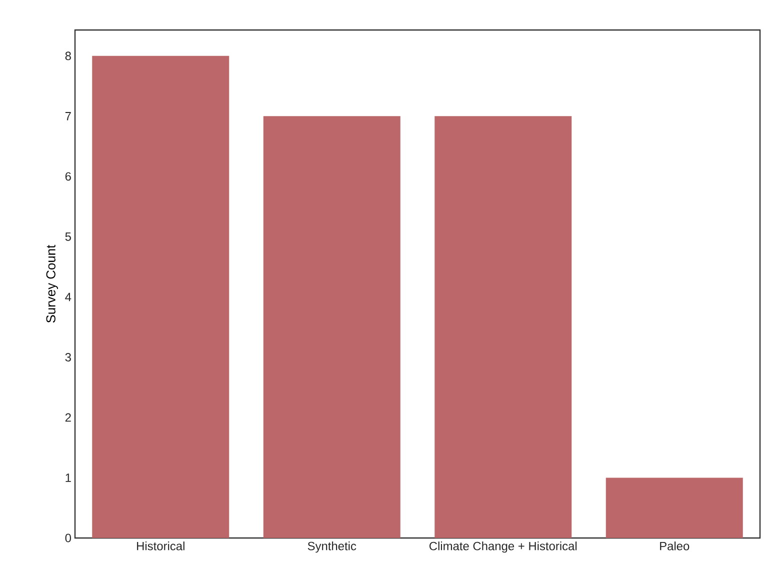 Image resolution: width=772 pixels, height=586 pixels. I want to click on y-tick-label: 4, so click(68, 297).